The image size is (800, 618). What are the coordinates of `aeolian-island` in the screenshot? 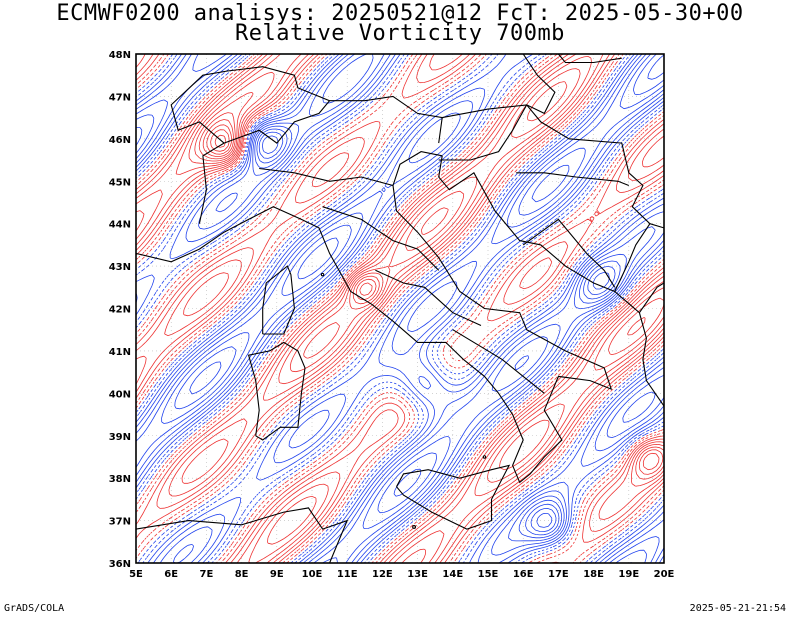 It's located at (484, 457).